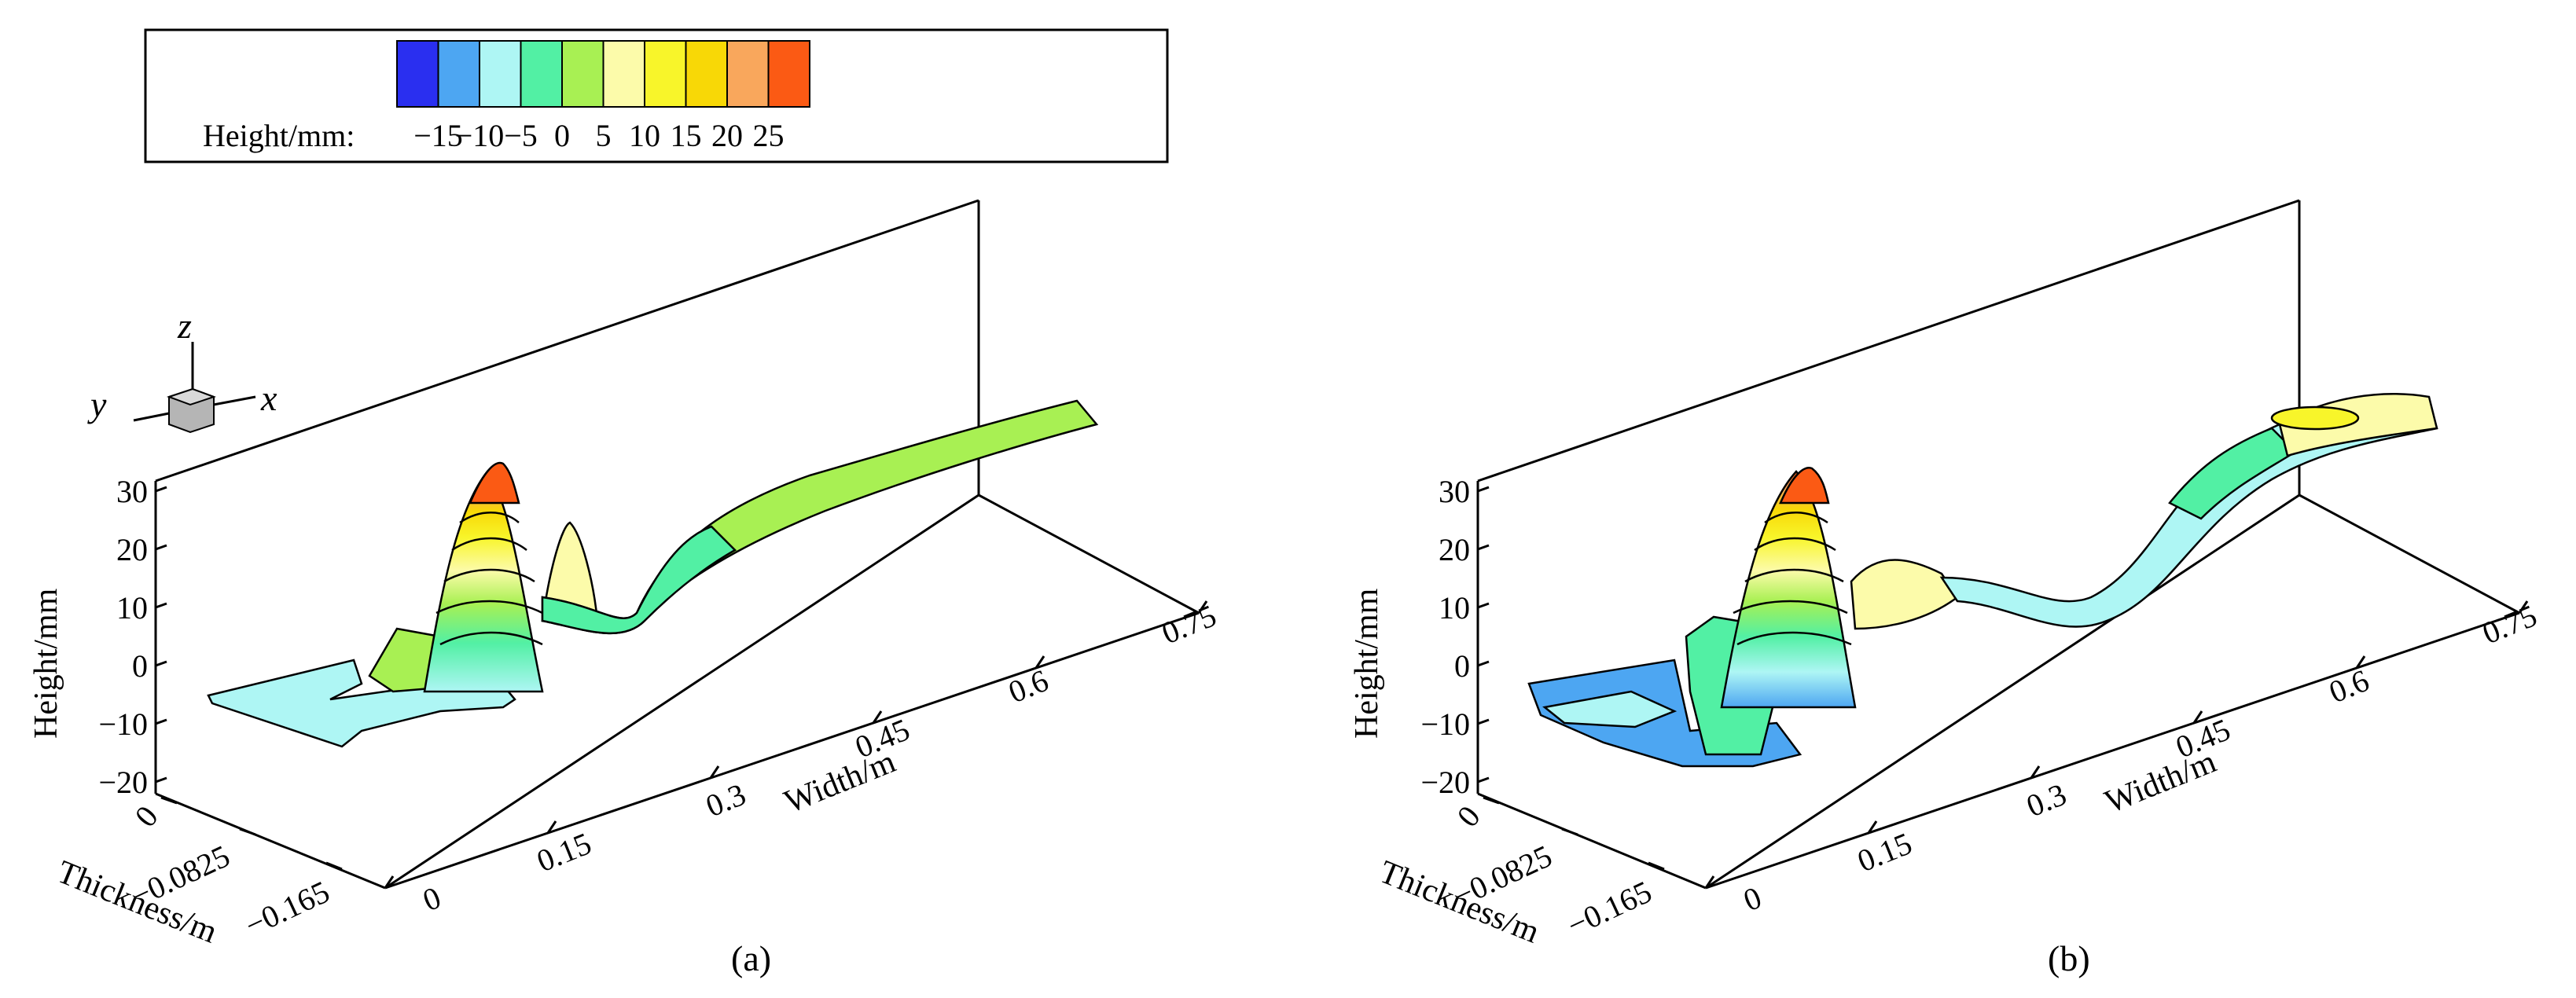 This screenshot has height=998, width=2576. Describe the element at coordinates (562, 135) in the screenshot. I see `legend-tick-label: 0` at that location.